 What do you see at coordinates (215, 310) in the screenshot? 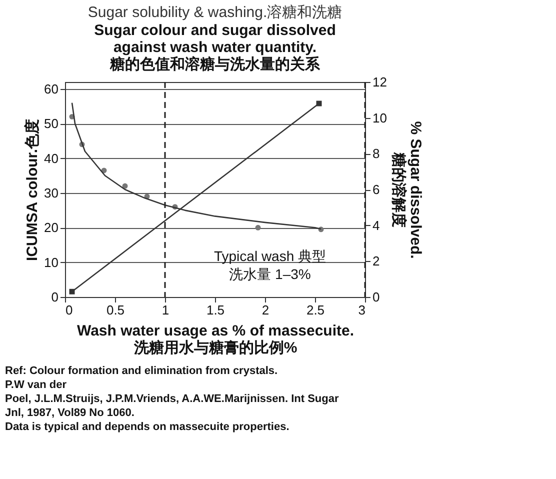
I see `x-tick-label: 1.5` at bounding box center [215, 310].